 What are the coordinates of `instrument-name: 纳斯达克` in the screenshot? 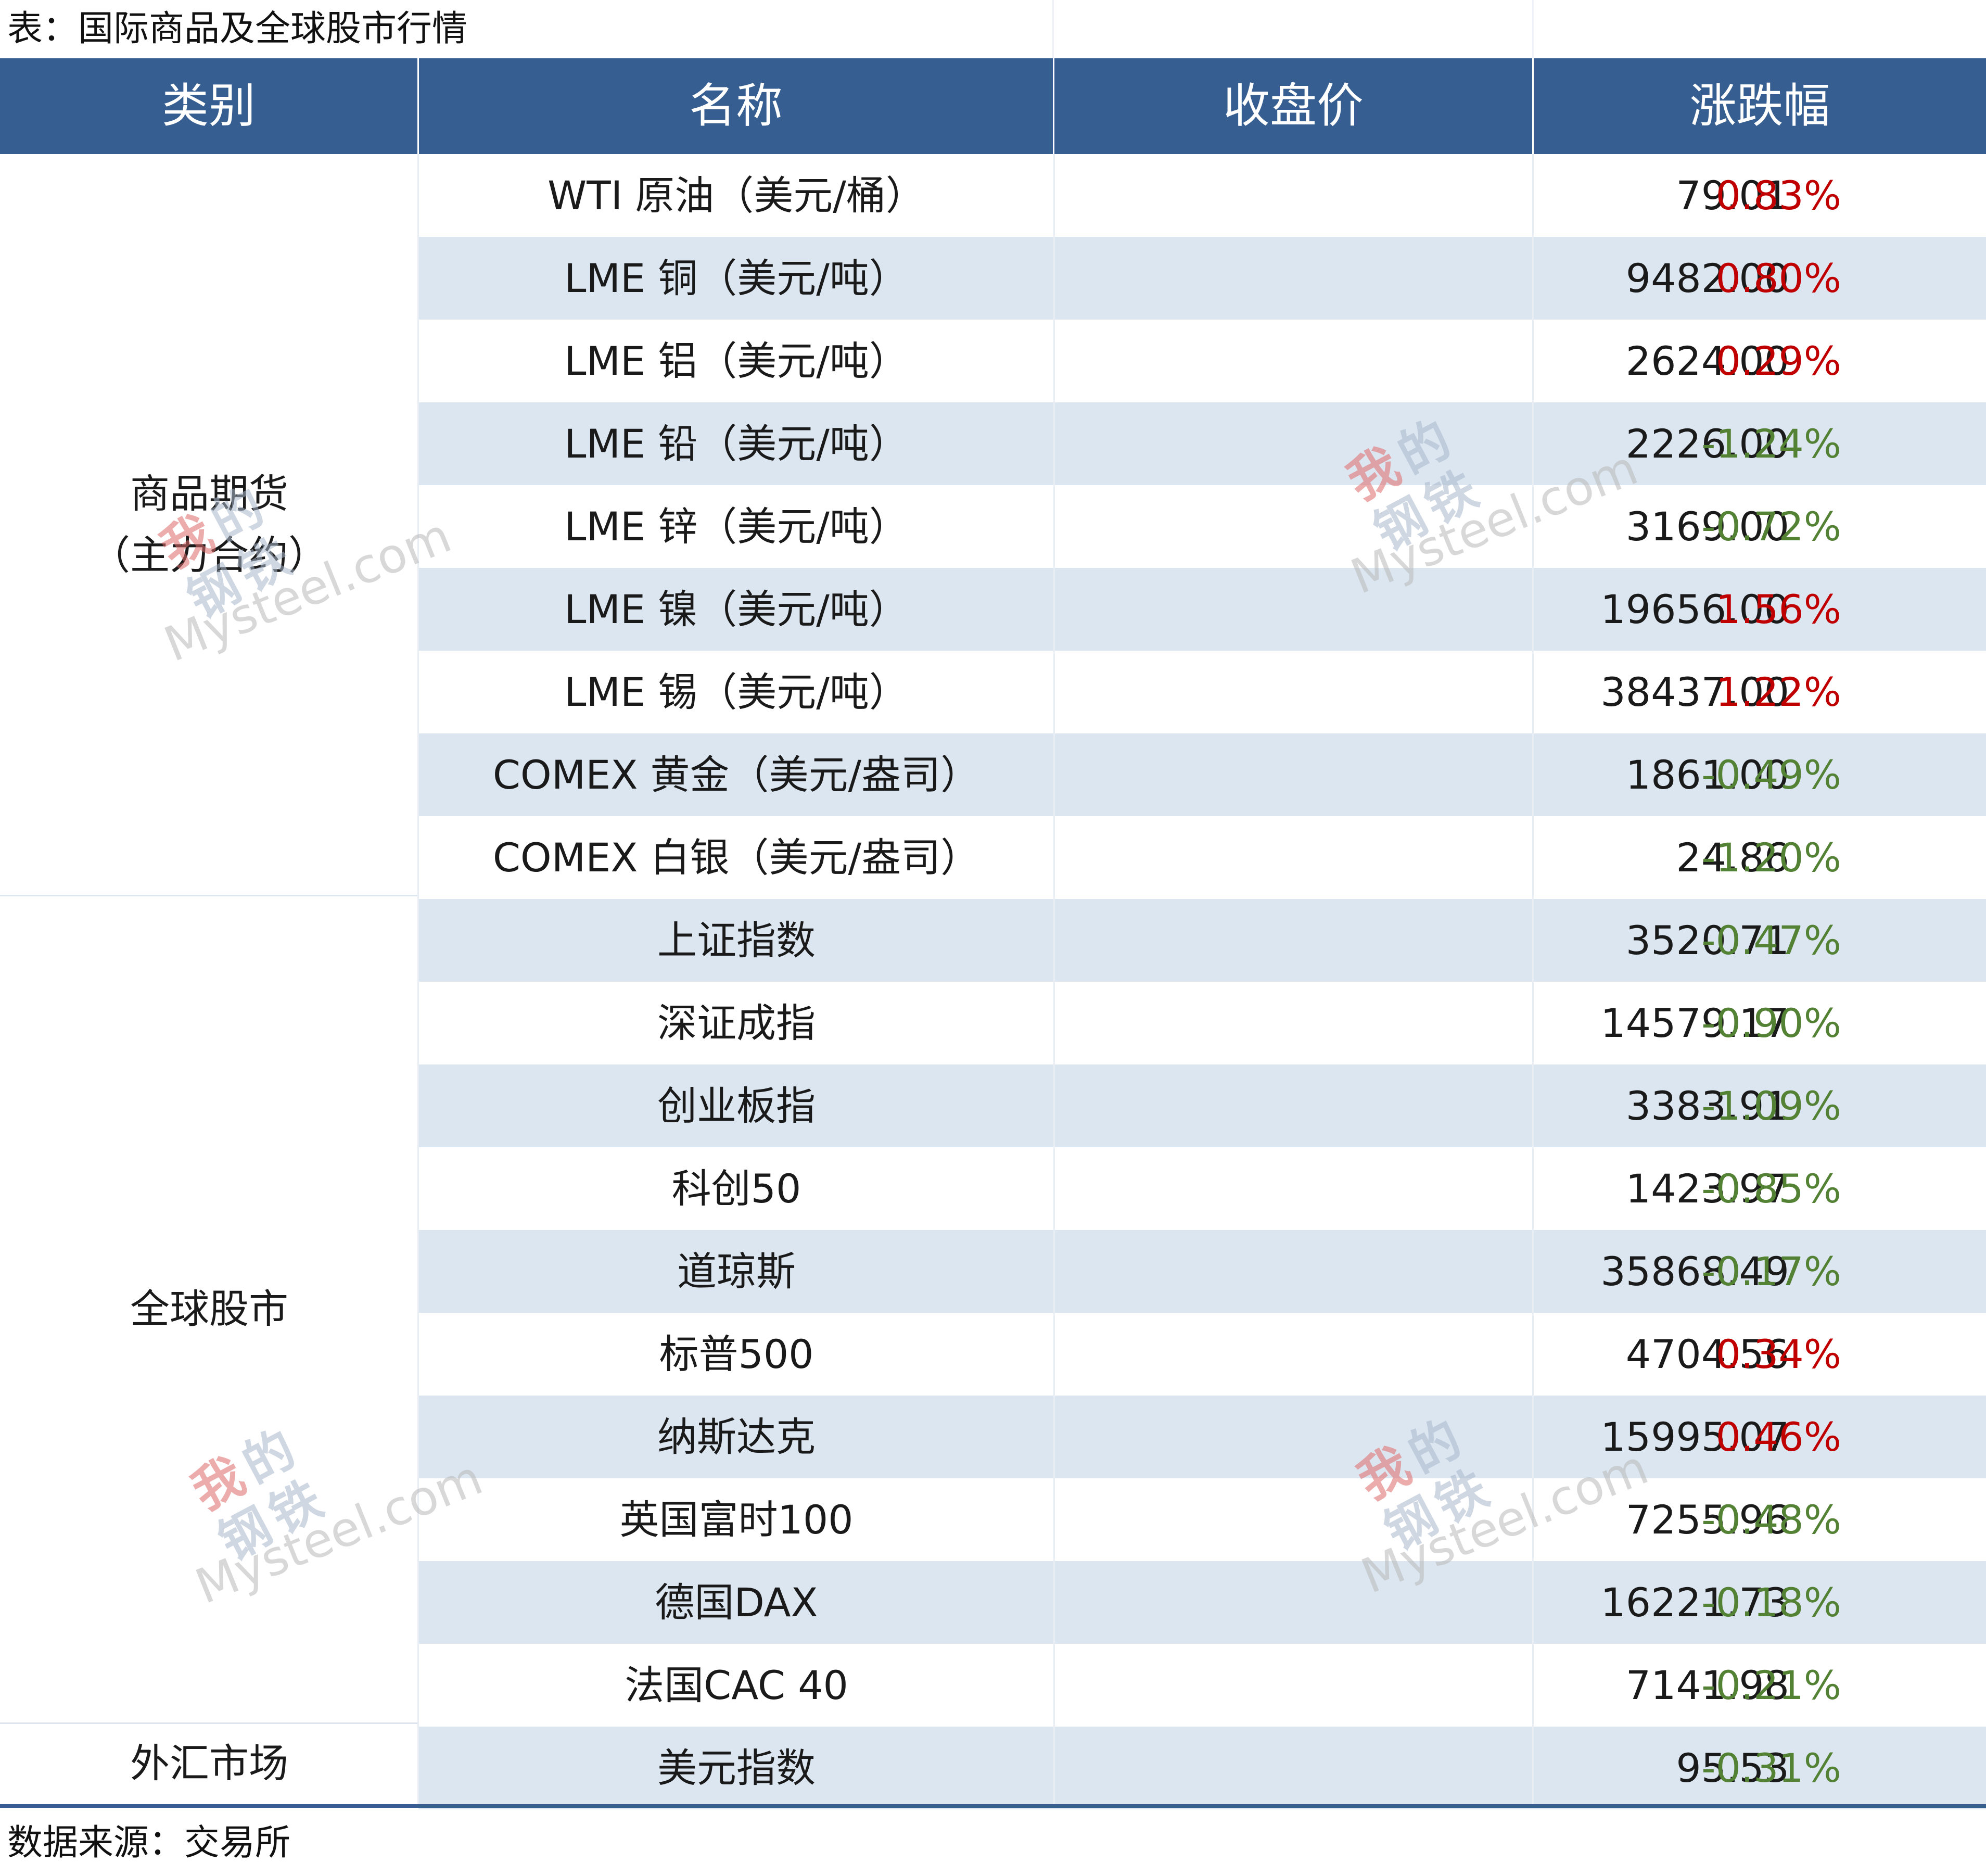 It's located at (736, 1437).